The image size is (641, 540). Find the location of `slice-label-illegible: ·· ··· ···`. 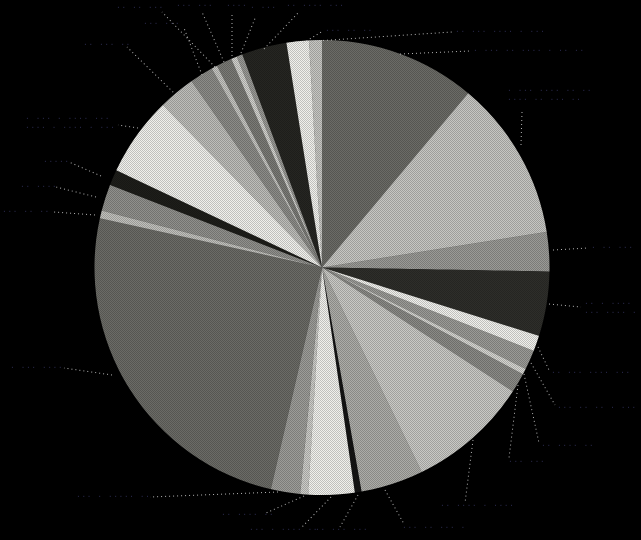

slice-label-illegible: ·· ··· ··· is located at coordinates (341, 529).